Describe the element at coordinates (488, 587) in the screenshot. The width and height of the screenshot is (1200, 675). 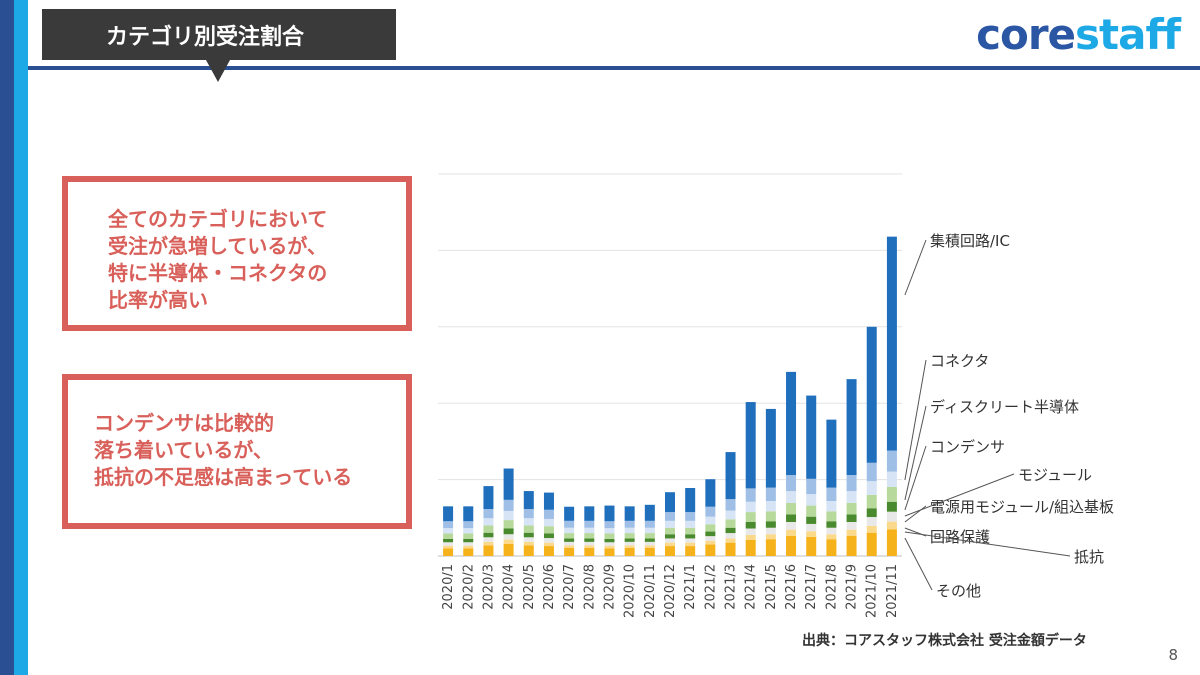
I see `x-tick-label: 2020/3` at that location.